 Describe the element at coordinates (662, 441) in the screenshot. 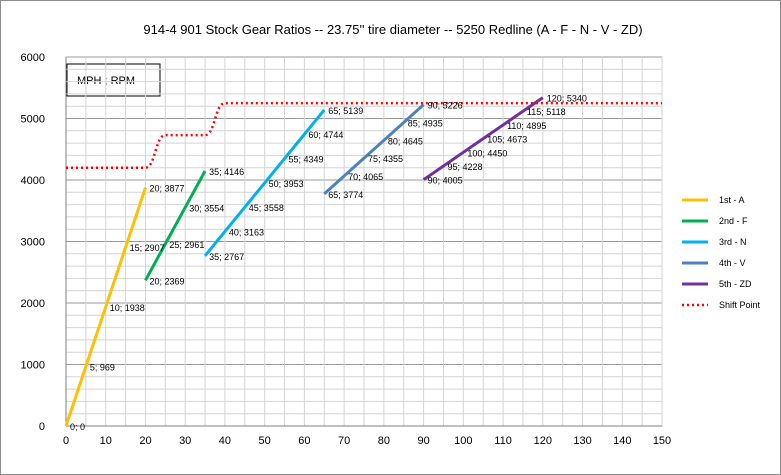

I see `x-tick-label: 150` at that location.